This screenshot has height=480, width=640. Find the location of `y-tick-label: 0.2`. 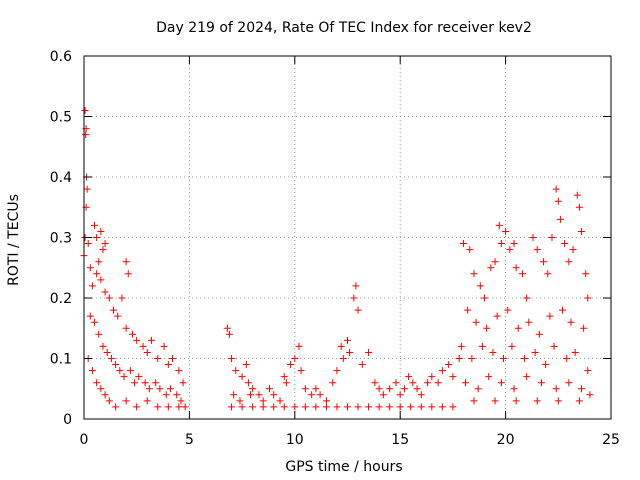

y-tick-label: 0.2 is located at coordinates (61, 299).